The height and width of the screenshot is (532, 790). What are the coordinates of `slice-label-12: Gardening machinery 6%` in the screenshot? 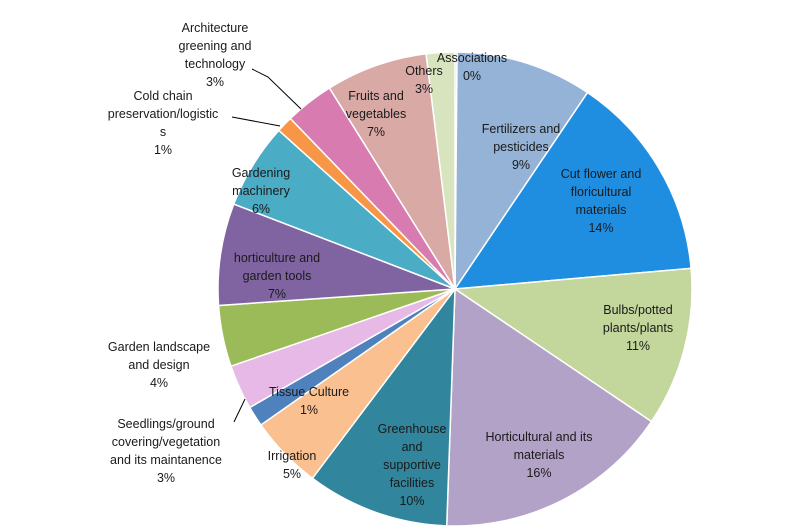 It's located at (261, 191).